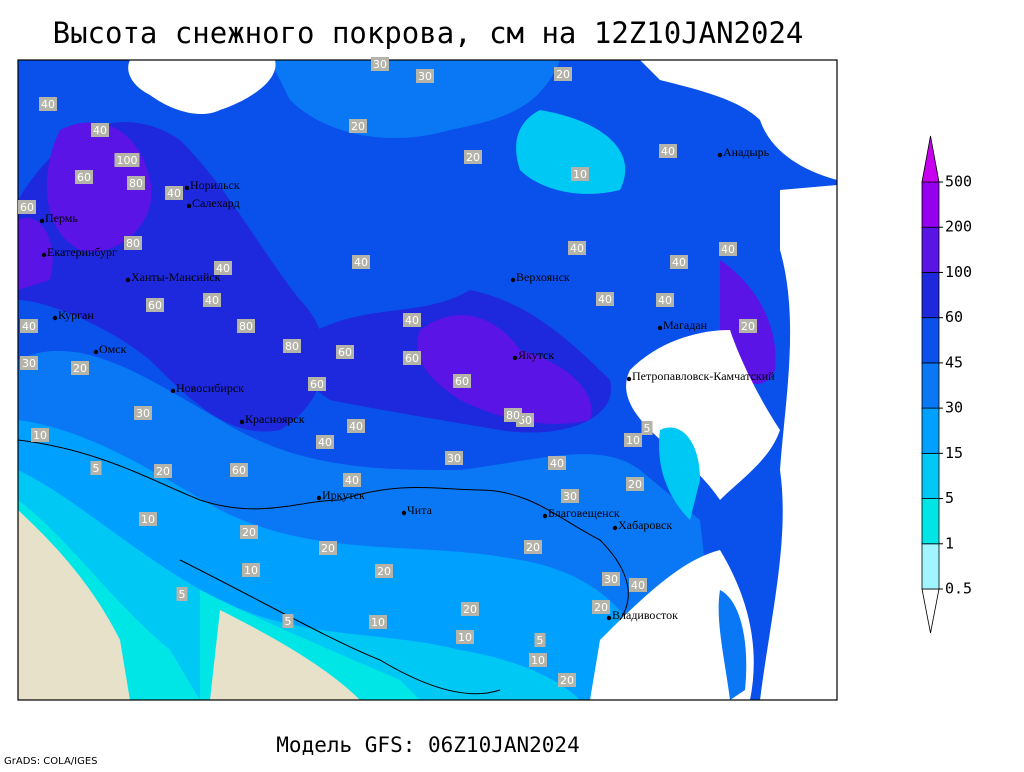 This screenshot has height=772, width=1024. What do you see at coordinates (685, 325) in the screenshot?
I see `city-name: Магадан` at bounding box center [685, 325].